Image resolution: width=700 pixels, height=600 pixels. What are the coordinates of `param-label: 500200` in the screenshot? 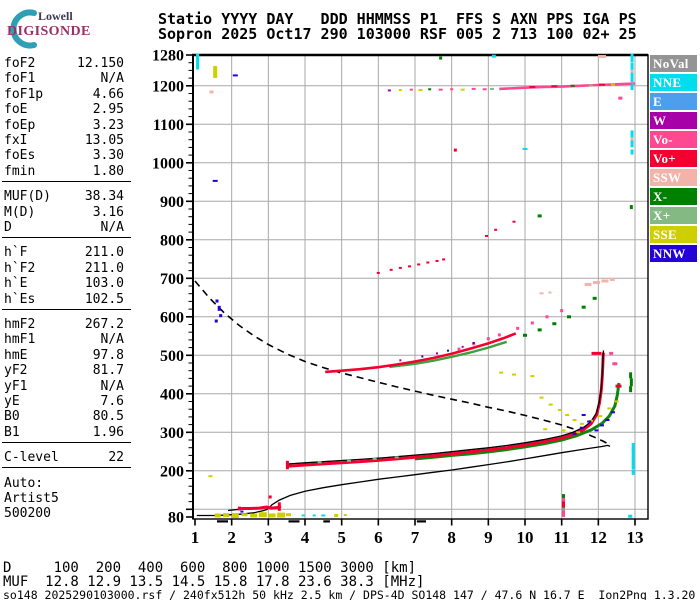 It's located at (27, 514).